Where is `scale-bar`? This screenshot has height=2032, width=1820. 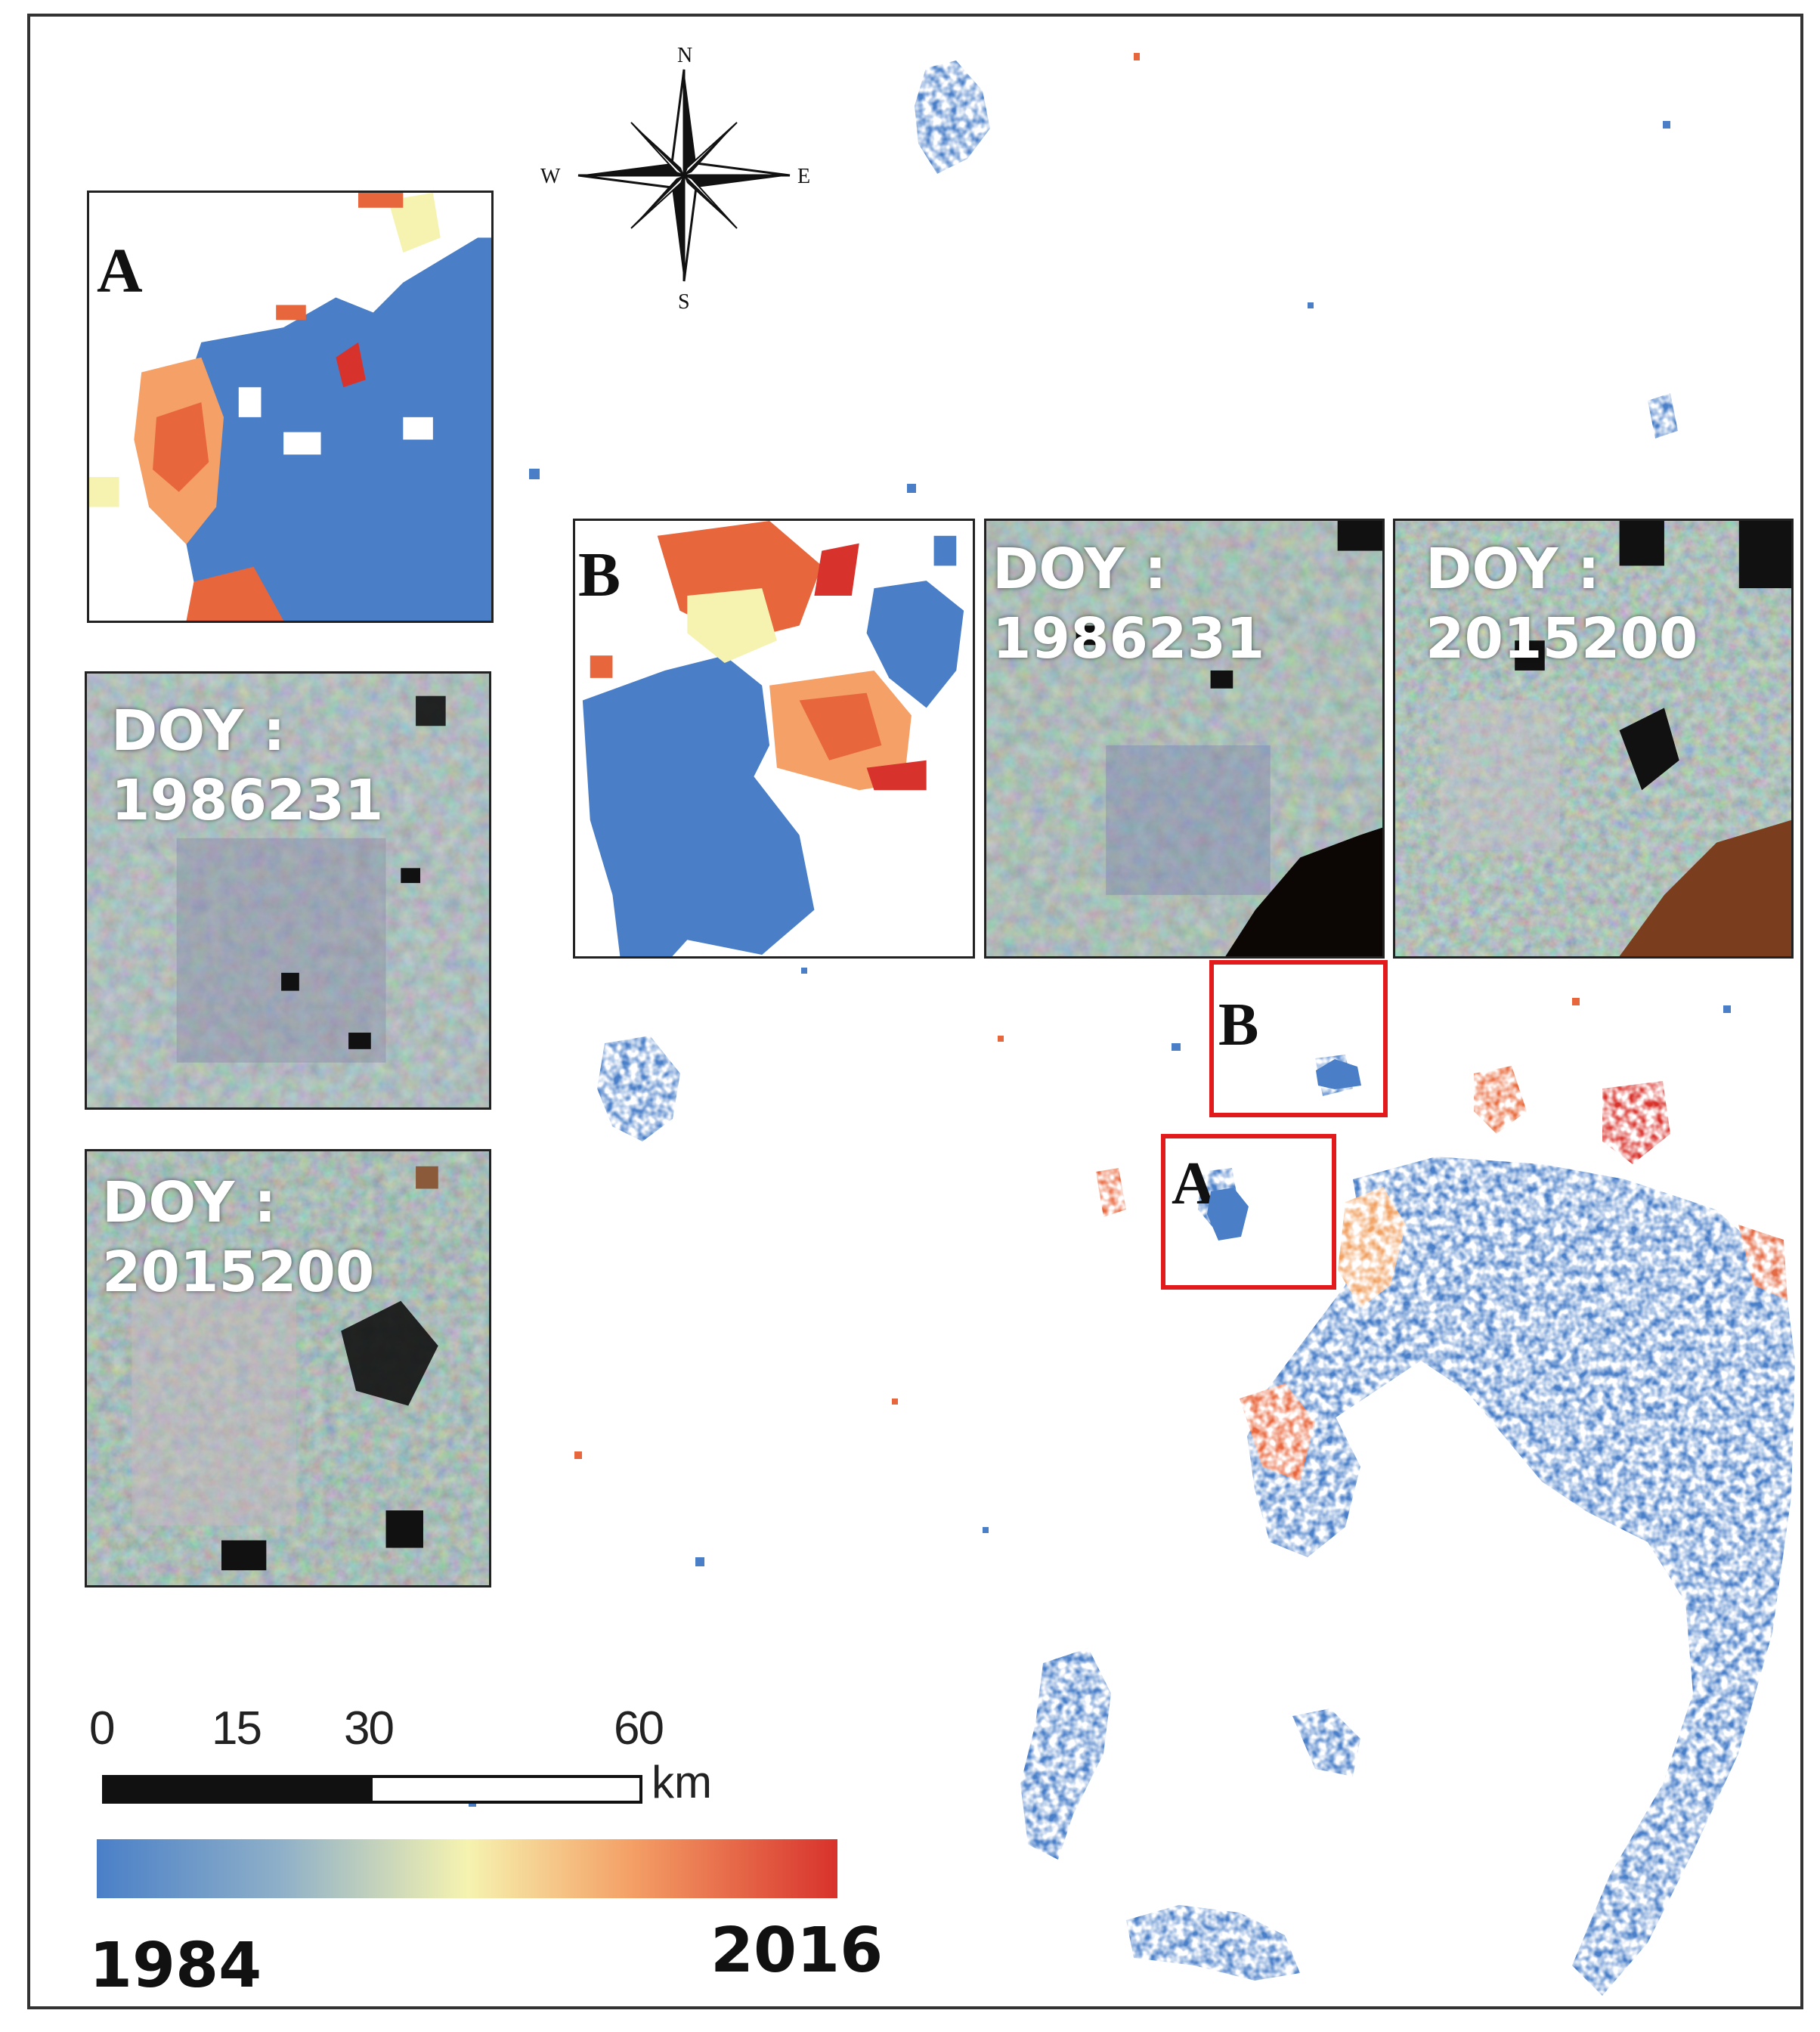
scale-bar is located at coordinates (372, 1789).